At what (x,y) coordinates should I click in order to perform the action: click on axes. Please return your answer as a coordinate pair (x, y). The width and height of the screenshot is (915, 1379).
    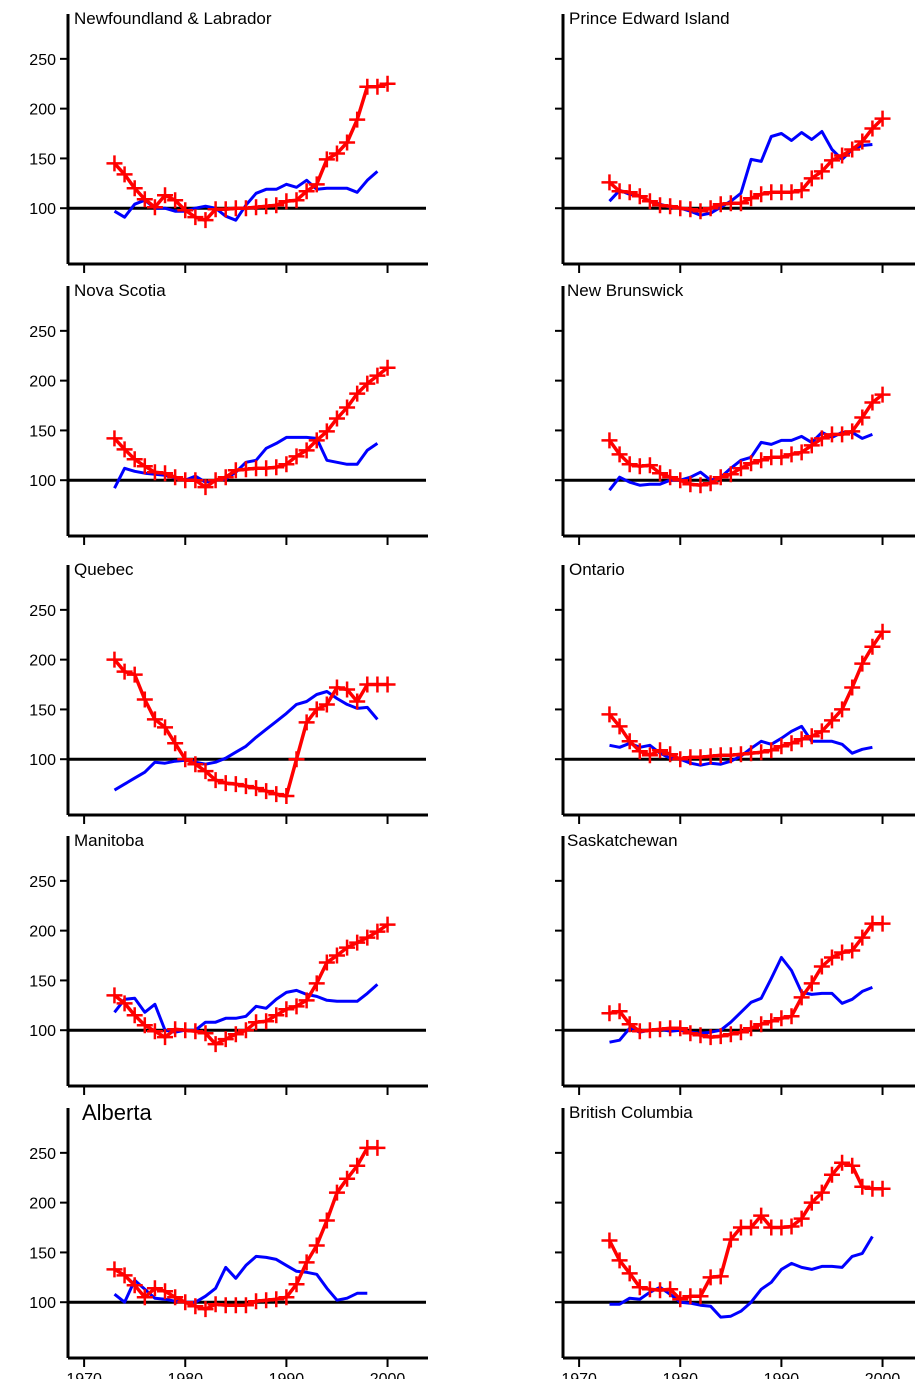
    Looking at the image, I should click on (735, 415).